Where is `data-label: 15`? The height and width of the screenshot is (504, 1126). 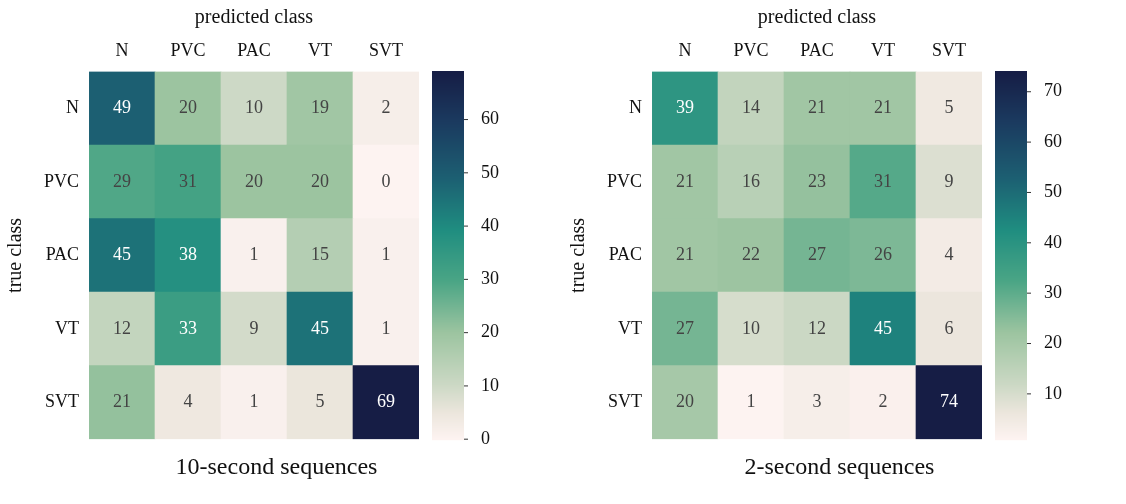
data-label: 15 is located at coordinates (320, 254).